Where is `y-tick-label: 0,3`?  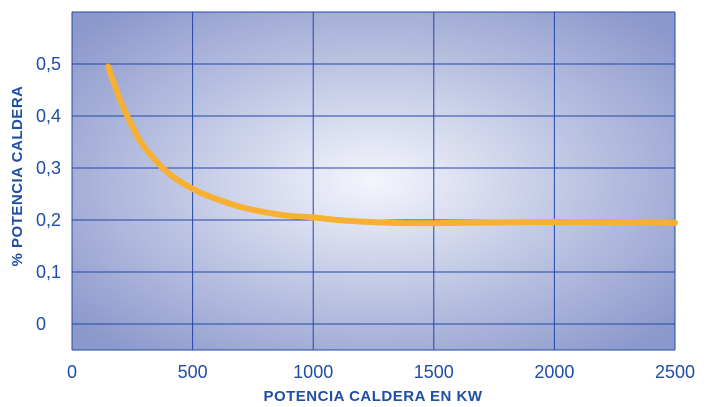
y-tick-label: 0,3 is located at coordinates (48, 168).